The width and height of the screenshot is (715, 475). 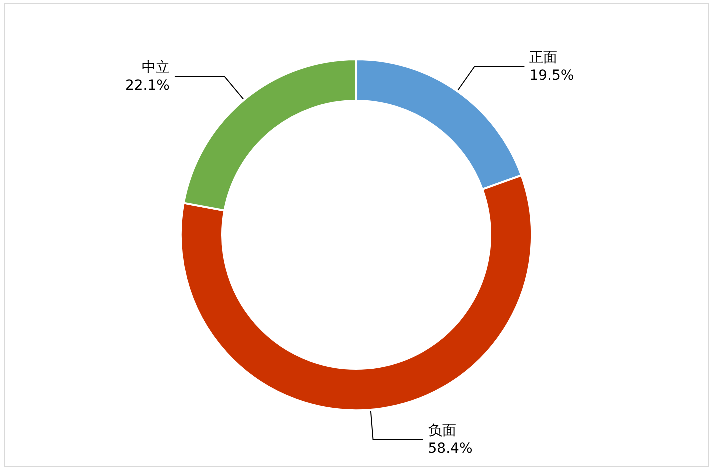 I want to click on slice-label: 正面, so click(x=544, y=58).